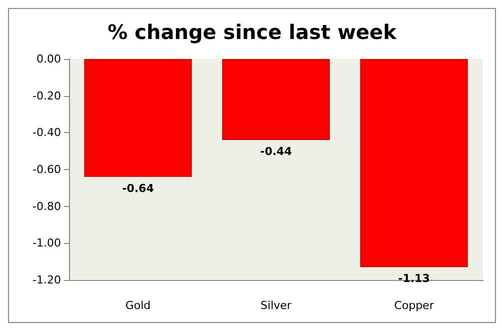 Image resolution: width=502 pixels, height=329 pixels. What do you see at coordinates (46, 133) in the screenshot?
I see `y-tick-label: -0.40` at bounding box center [46, 133].